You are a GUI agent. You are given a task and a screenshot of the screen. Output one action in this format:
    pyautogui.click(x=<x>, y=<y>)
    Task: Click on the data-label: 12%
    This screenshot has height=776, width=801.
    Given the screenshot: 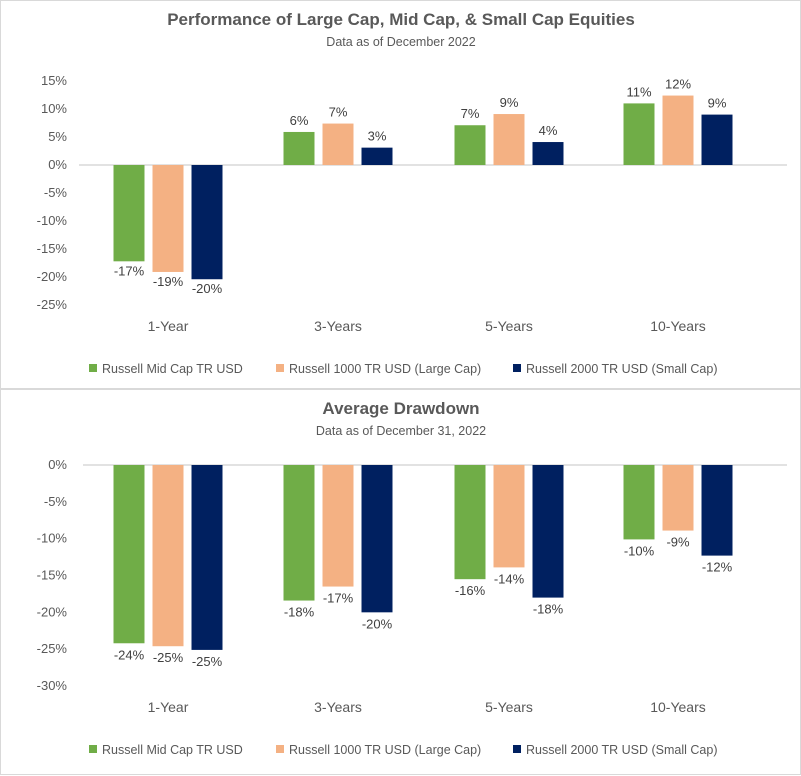 What is the action you would take?
    pyautogui.click(x=678, y=84)
    